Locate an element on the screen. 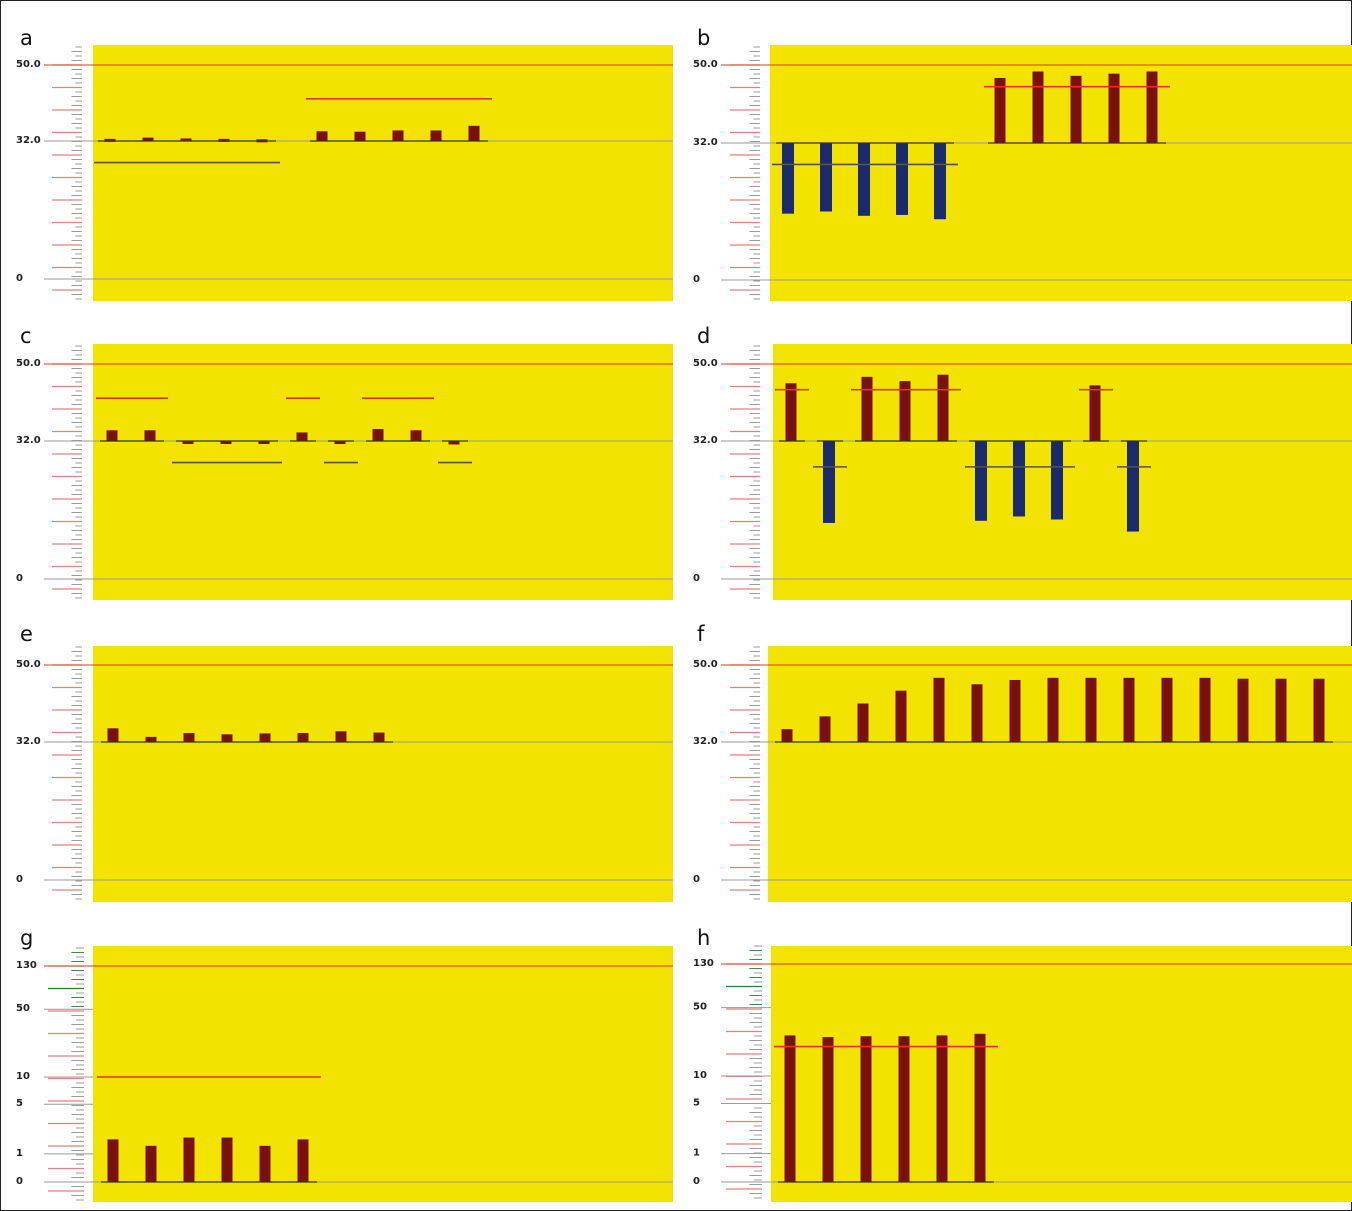  chart-panel-c: c 50.0 32.0 0 is located at coordinates (344, 462).